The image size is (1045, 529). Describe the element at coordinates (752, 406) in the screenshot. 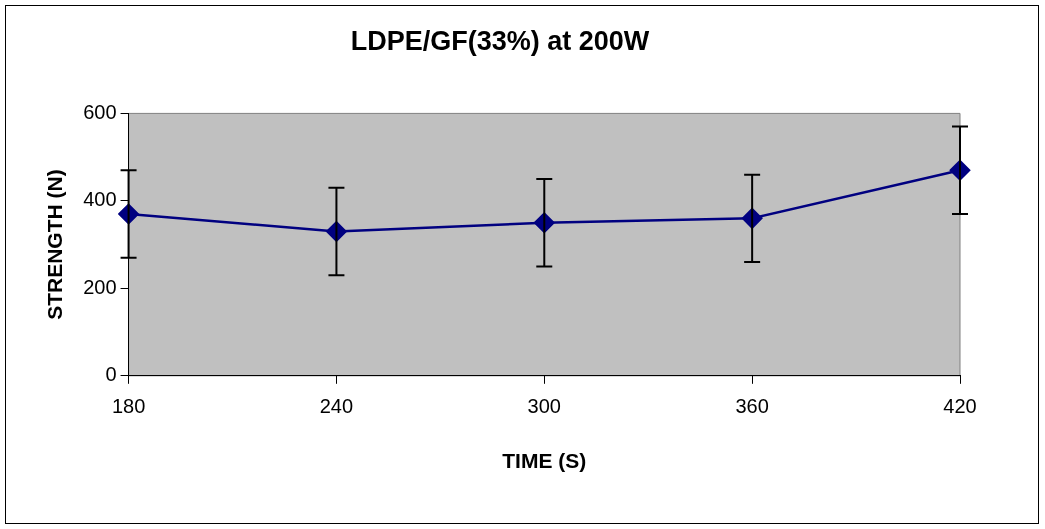

I see `x-tick-label: 360` at that location.